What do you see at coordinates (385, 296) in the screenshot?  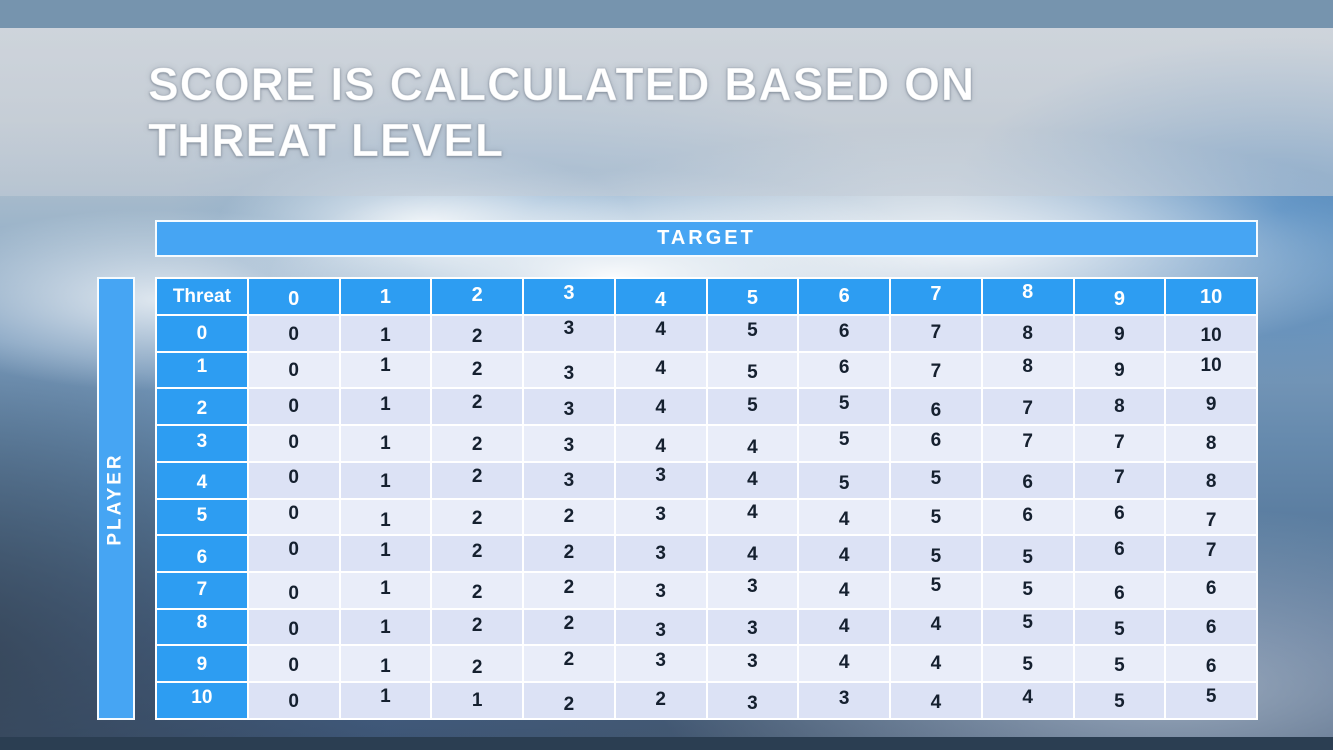 I see `col-header: 1` at bounding box center [385, 296].